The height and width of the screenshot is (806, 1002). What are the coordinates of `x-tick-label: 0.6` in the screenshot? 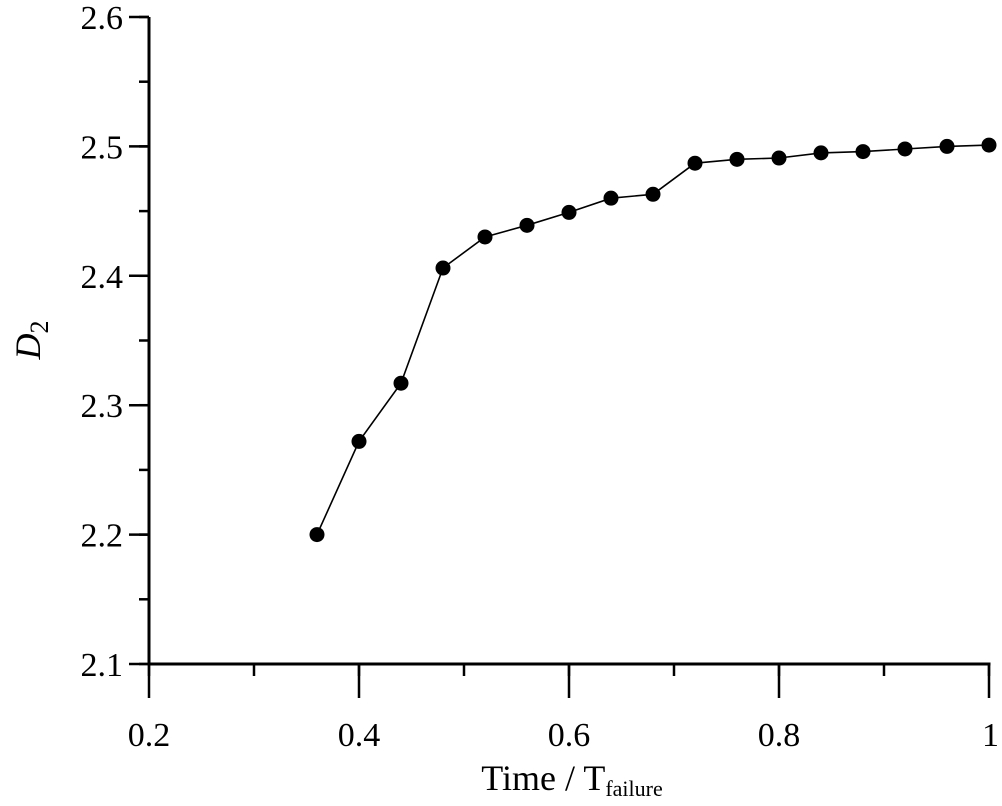 It's located at (569, 735).